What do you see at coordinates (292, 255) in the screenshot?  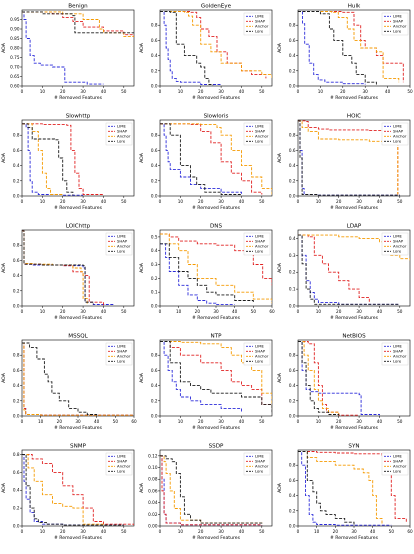 I see `y-tick-label: 0.3` at bounding box center [292, 255].